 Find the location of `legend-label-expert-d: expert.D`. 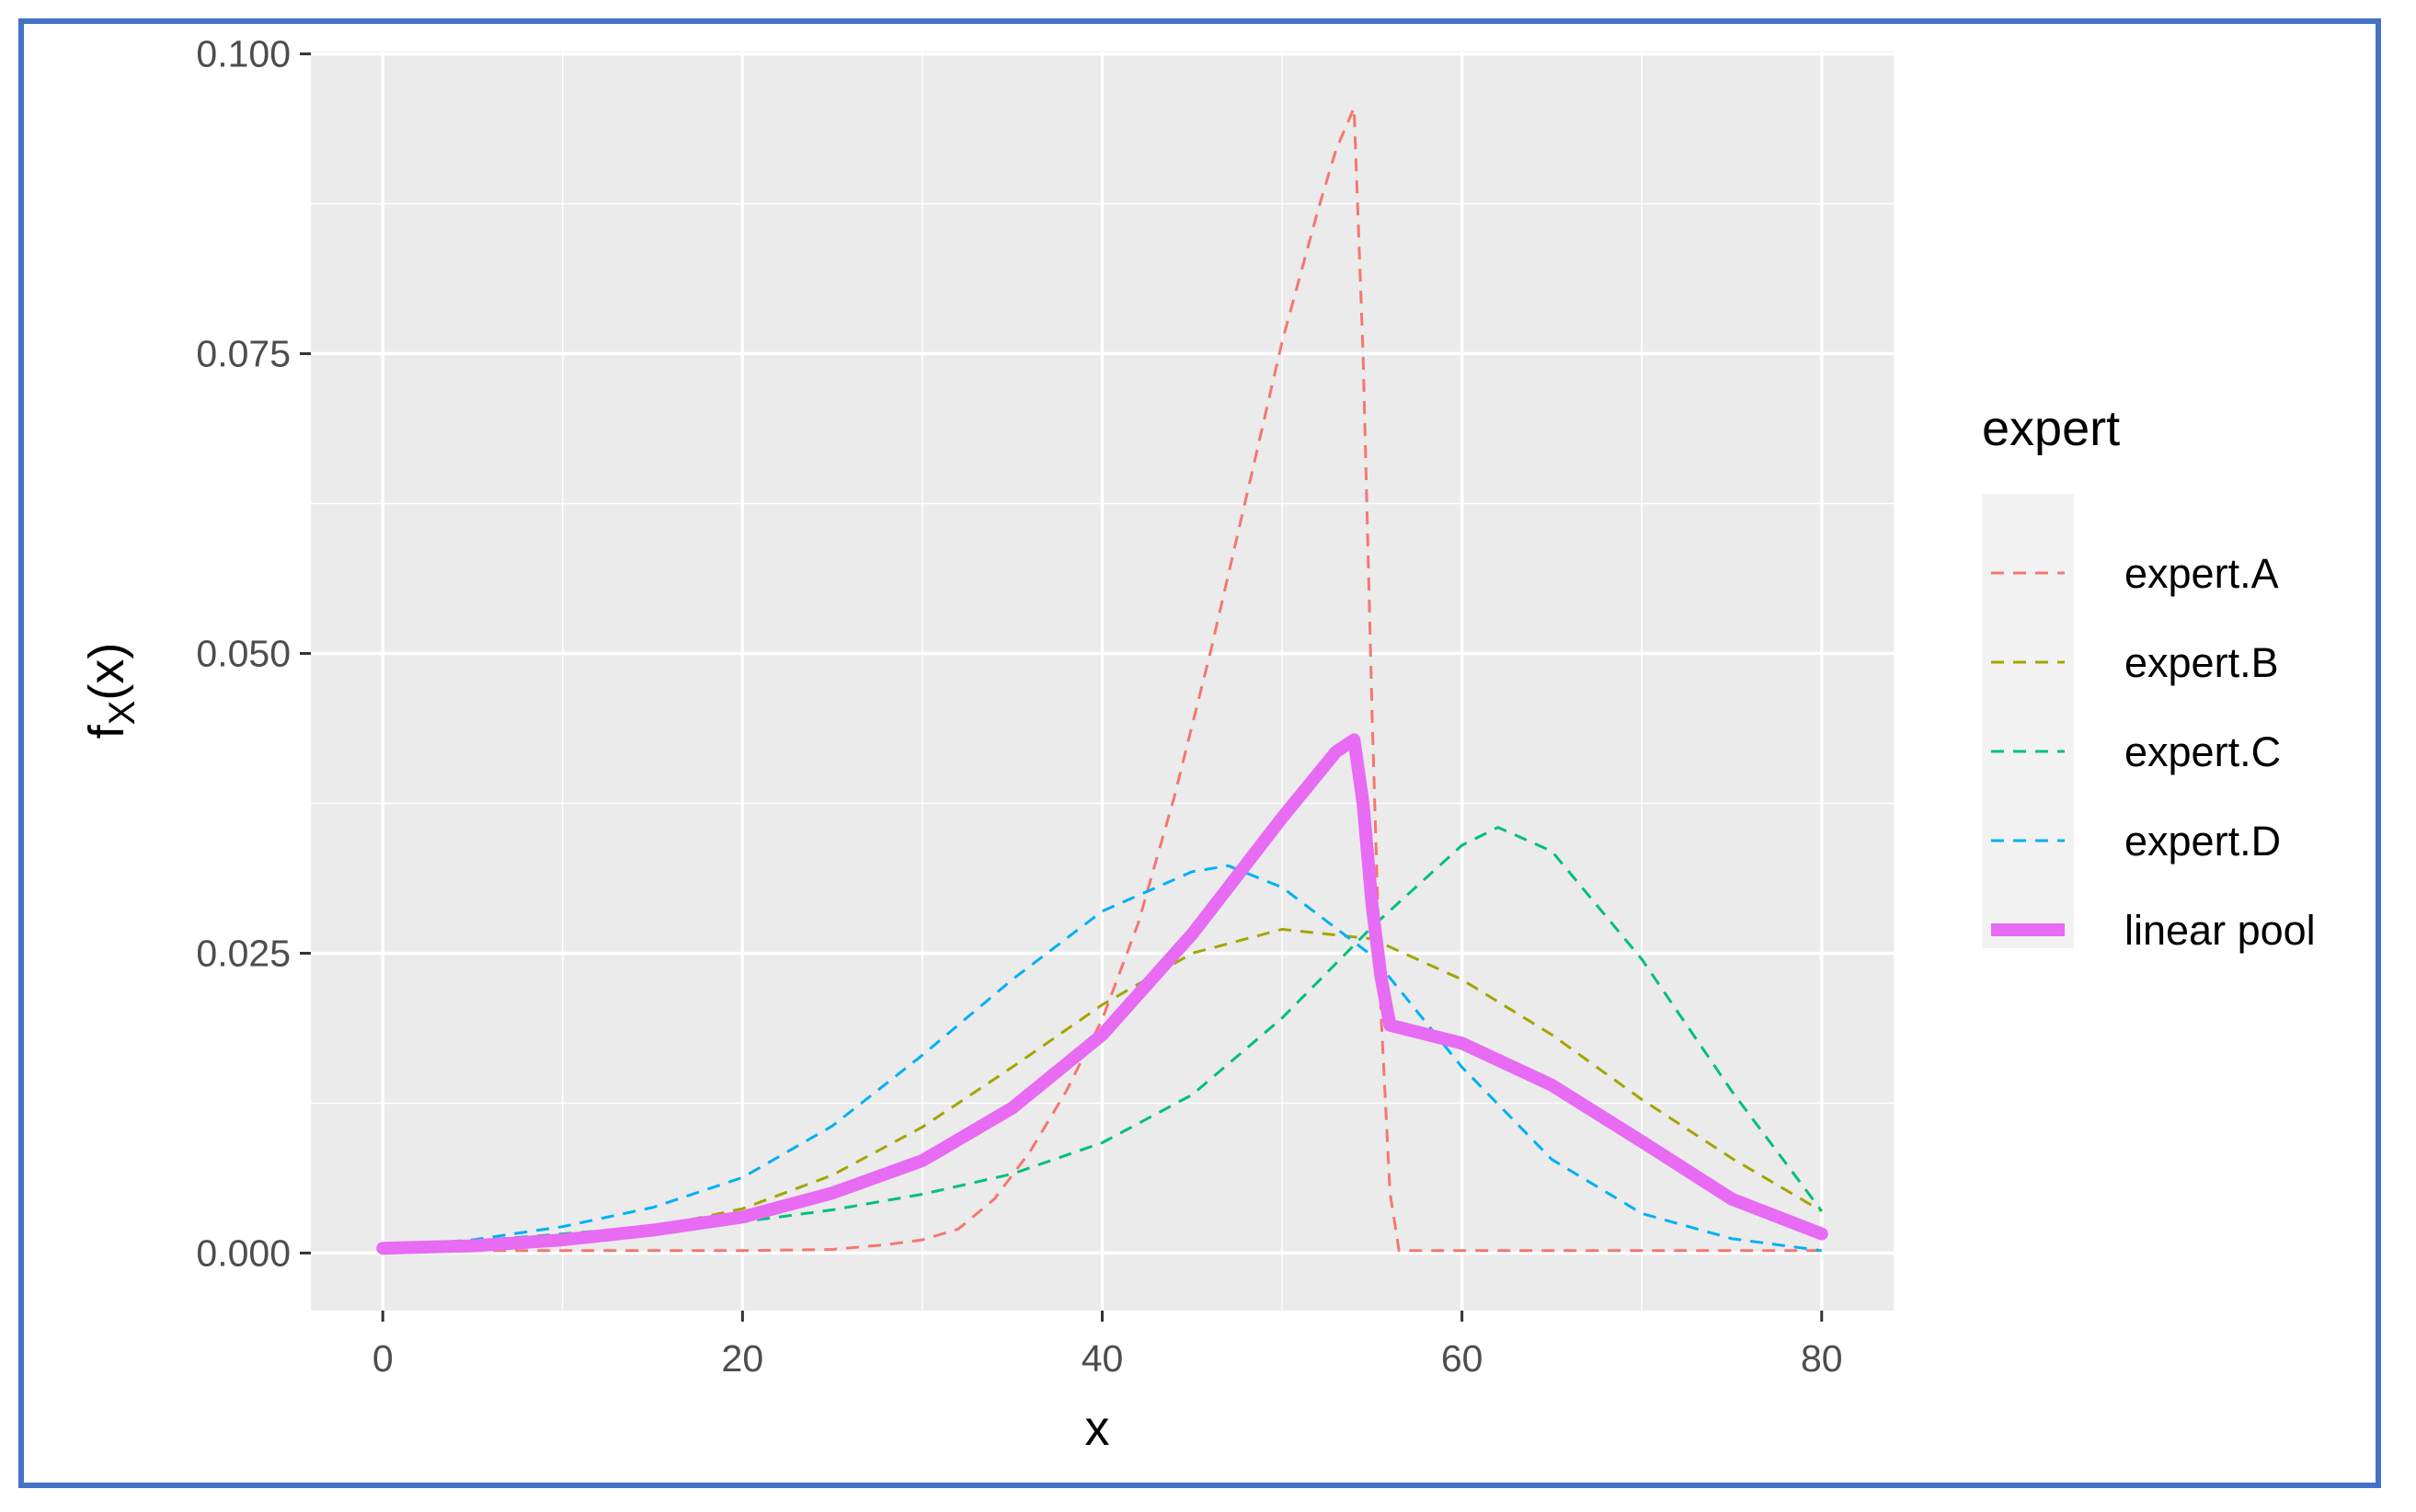

legend-label-expert-d: expert.D is located at coordinates (2202, 841).